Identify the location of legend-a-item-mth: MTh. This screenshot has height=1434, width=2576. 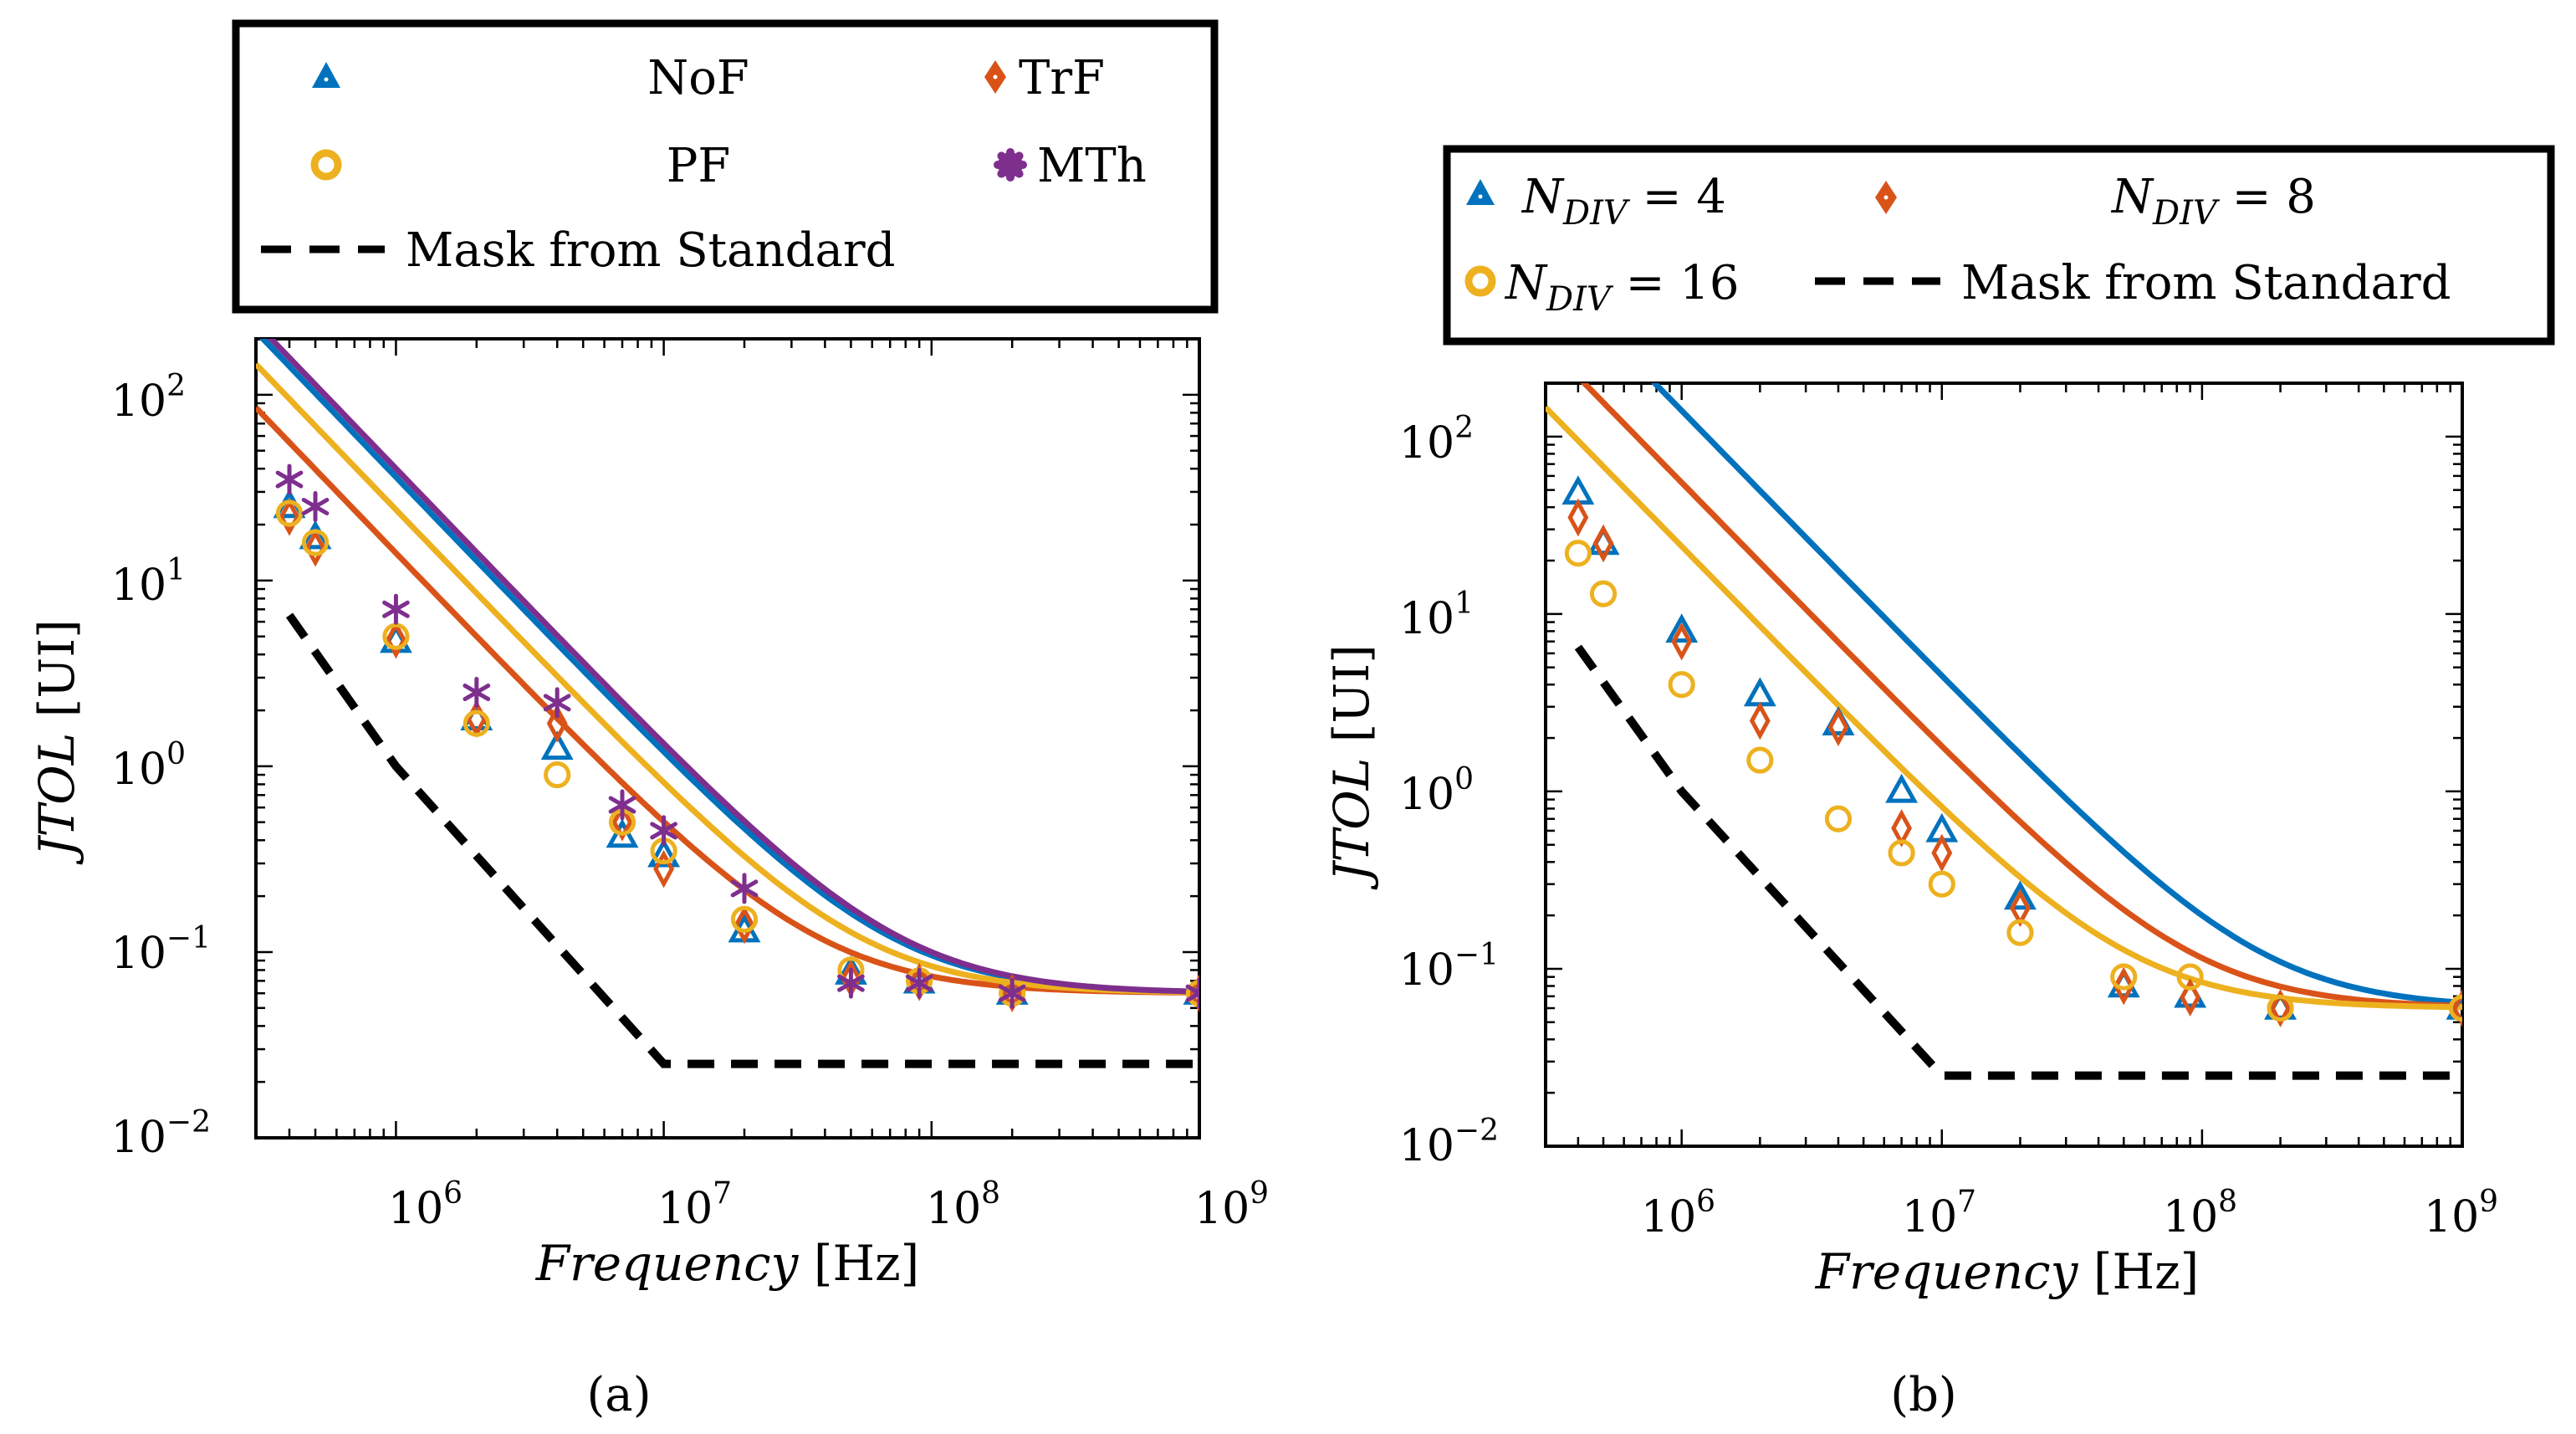
(1070, 166).